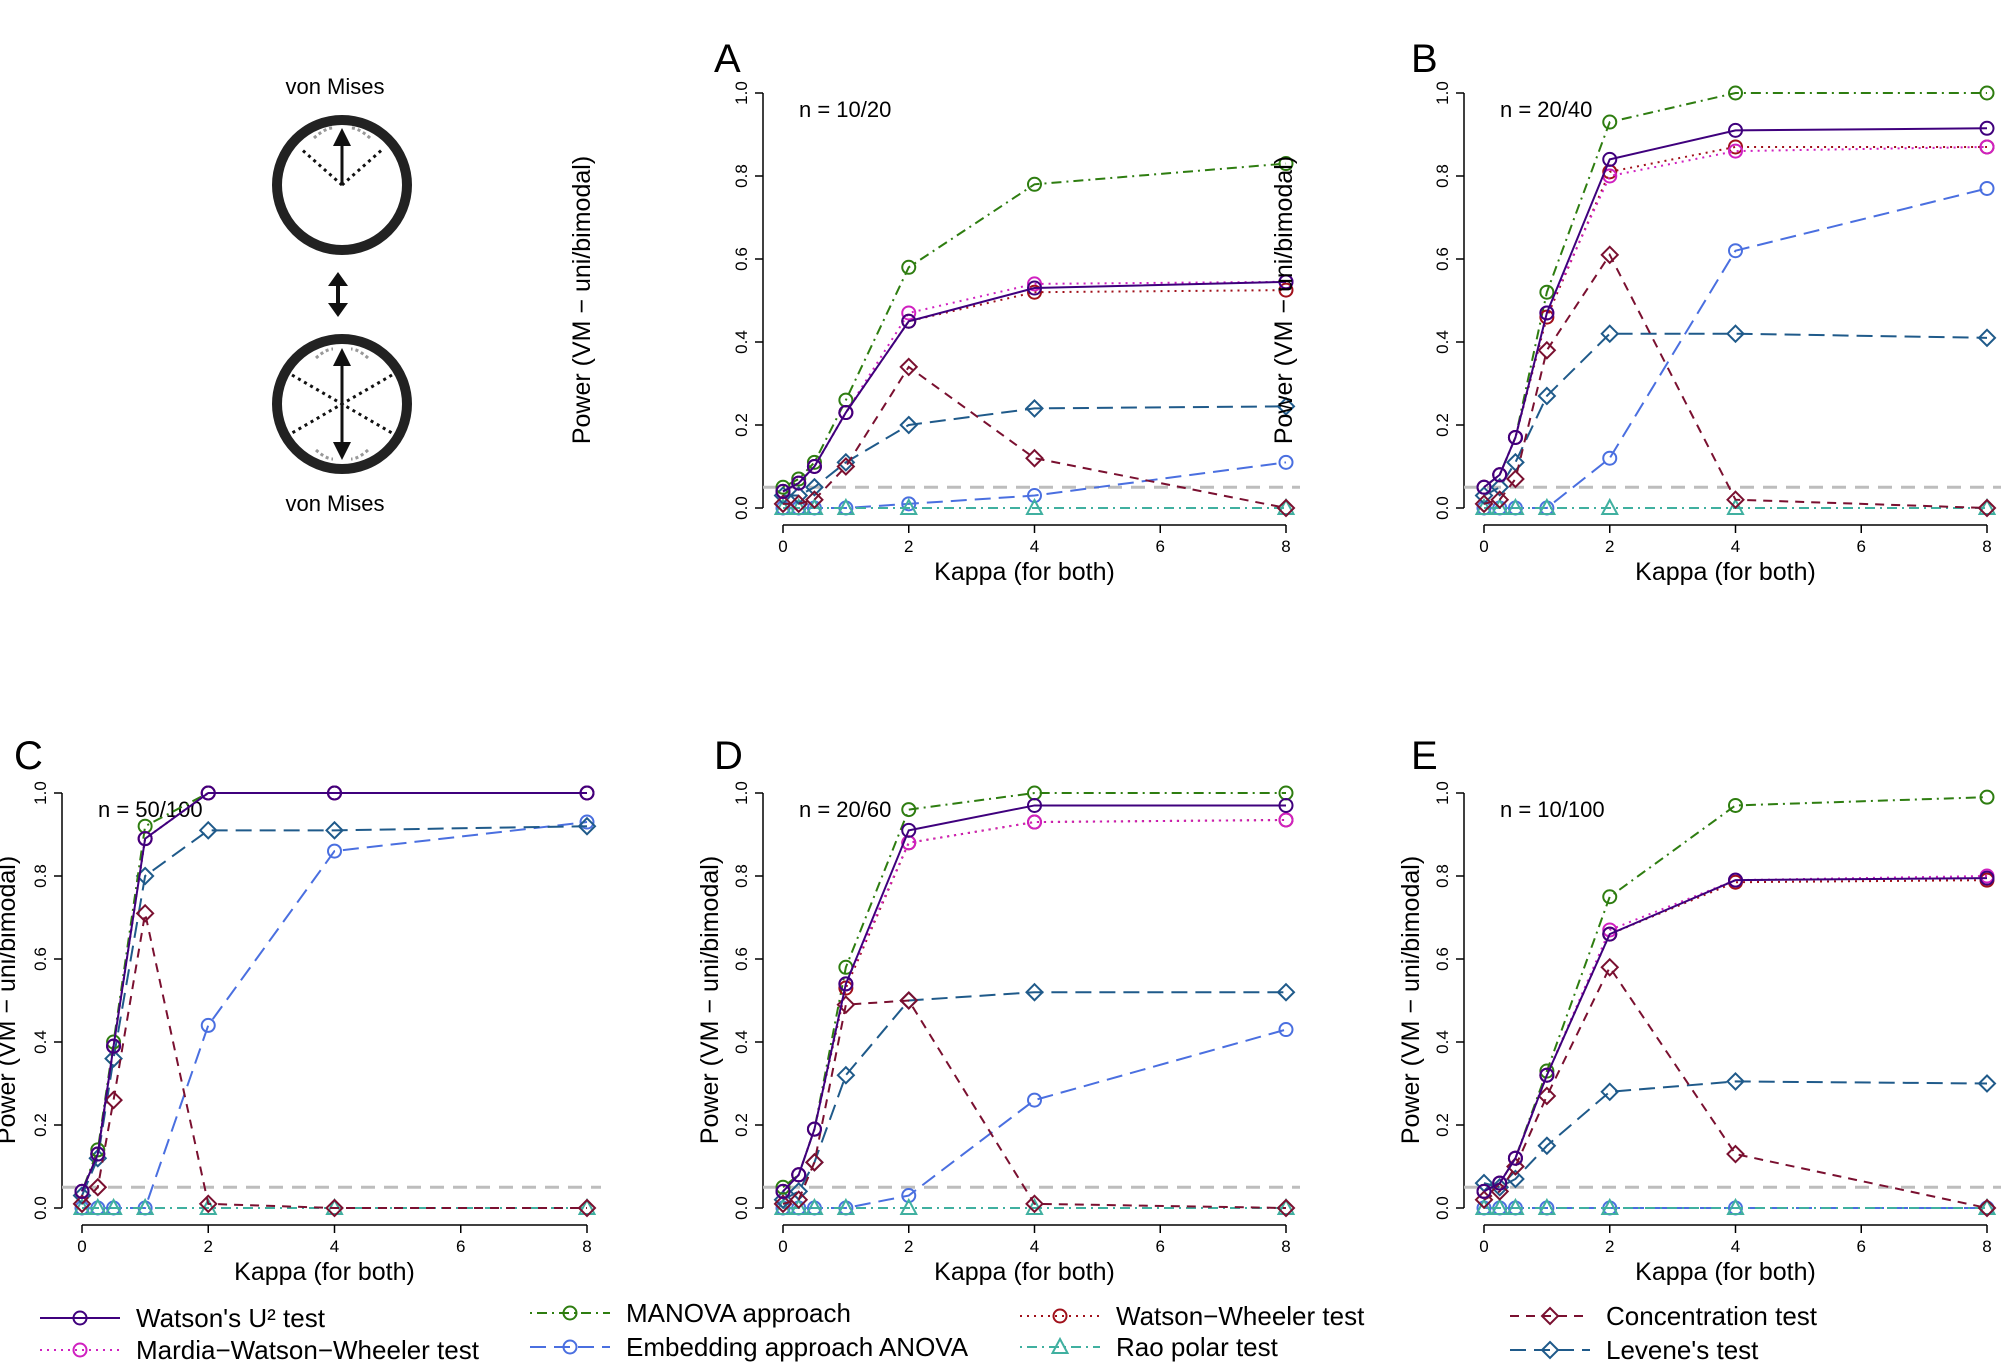  Describe the element at coordinates (338, 294) in the screenshot. I see `double-arrow-icon` at that location.